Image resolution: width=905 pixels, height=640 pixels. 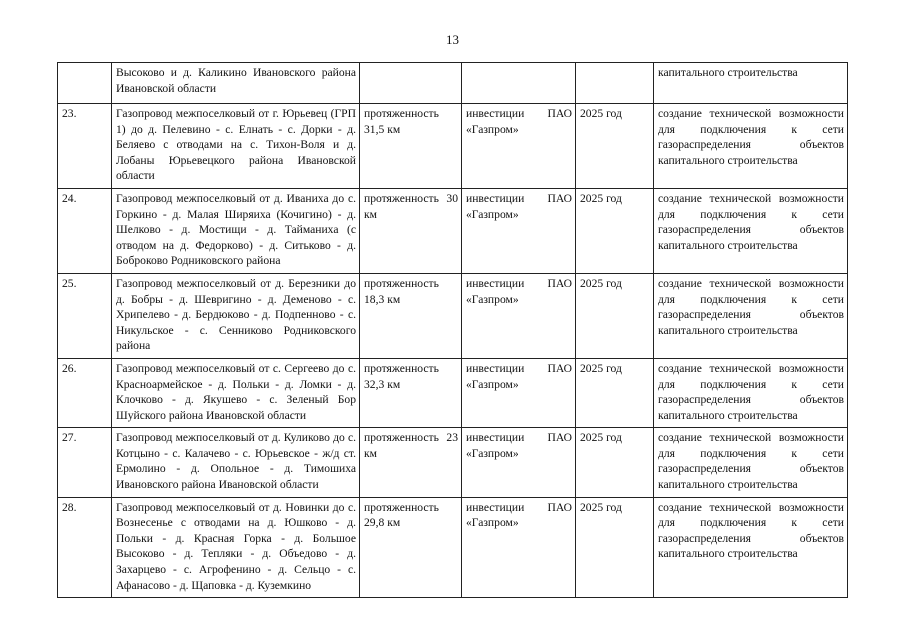 What do you see at coordinates (410, 547) in the screenshot?
I see `length-cell: протяженность 29,8 км` at bounding box center [410, 547].